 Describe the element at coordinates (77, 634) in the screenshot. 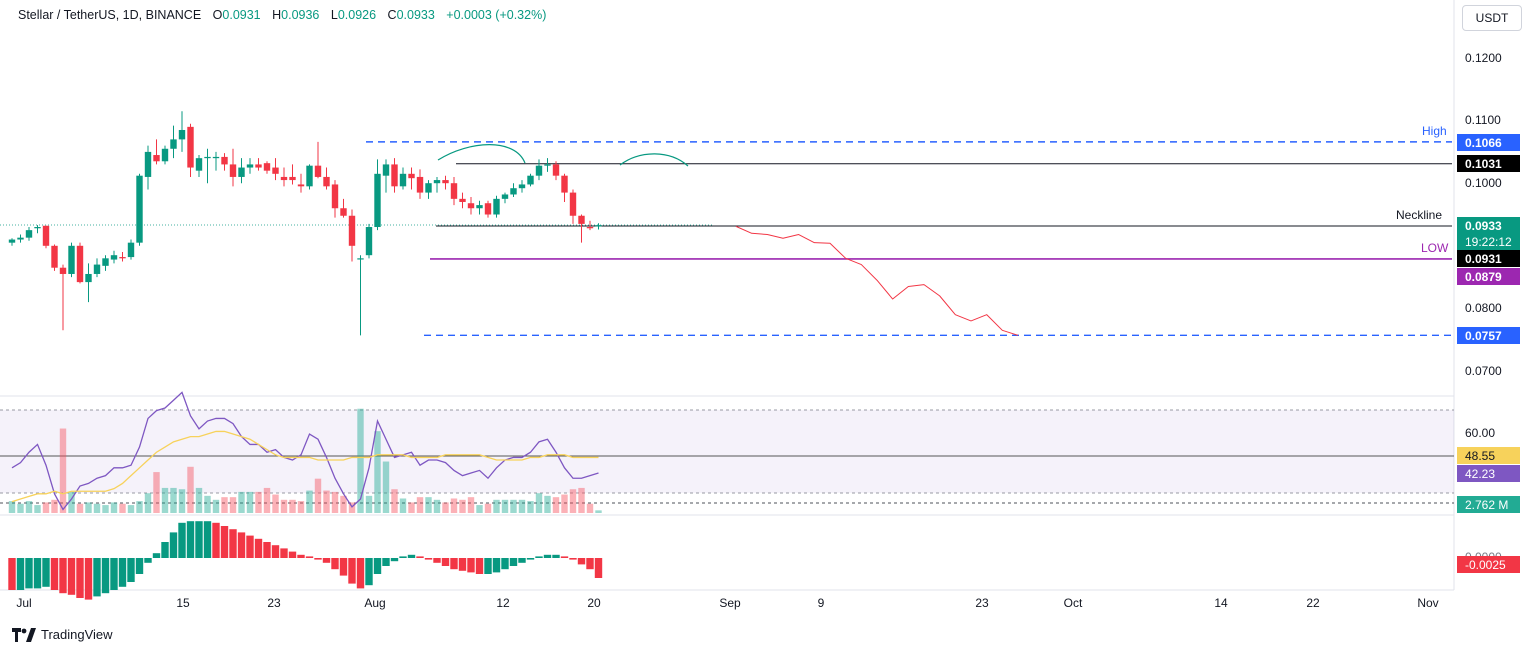

I see `tradingview-brand: TradingView` at that location.